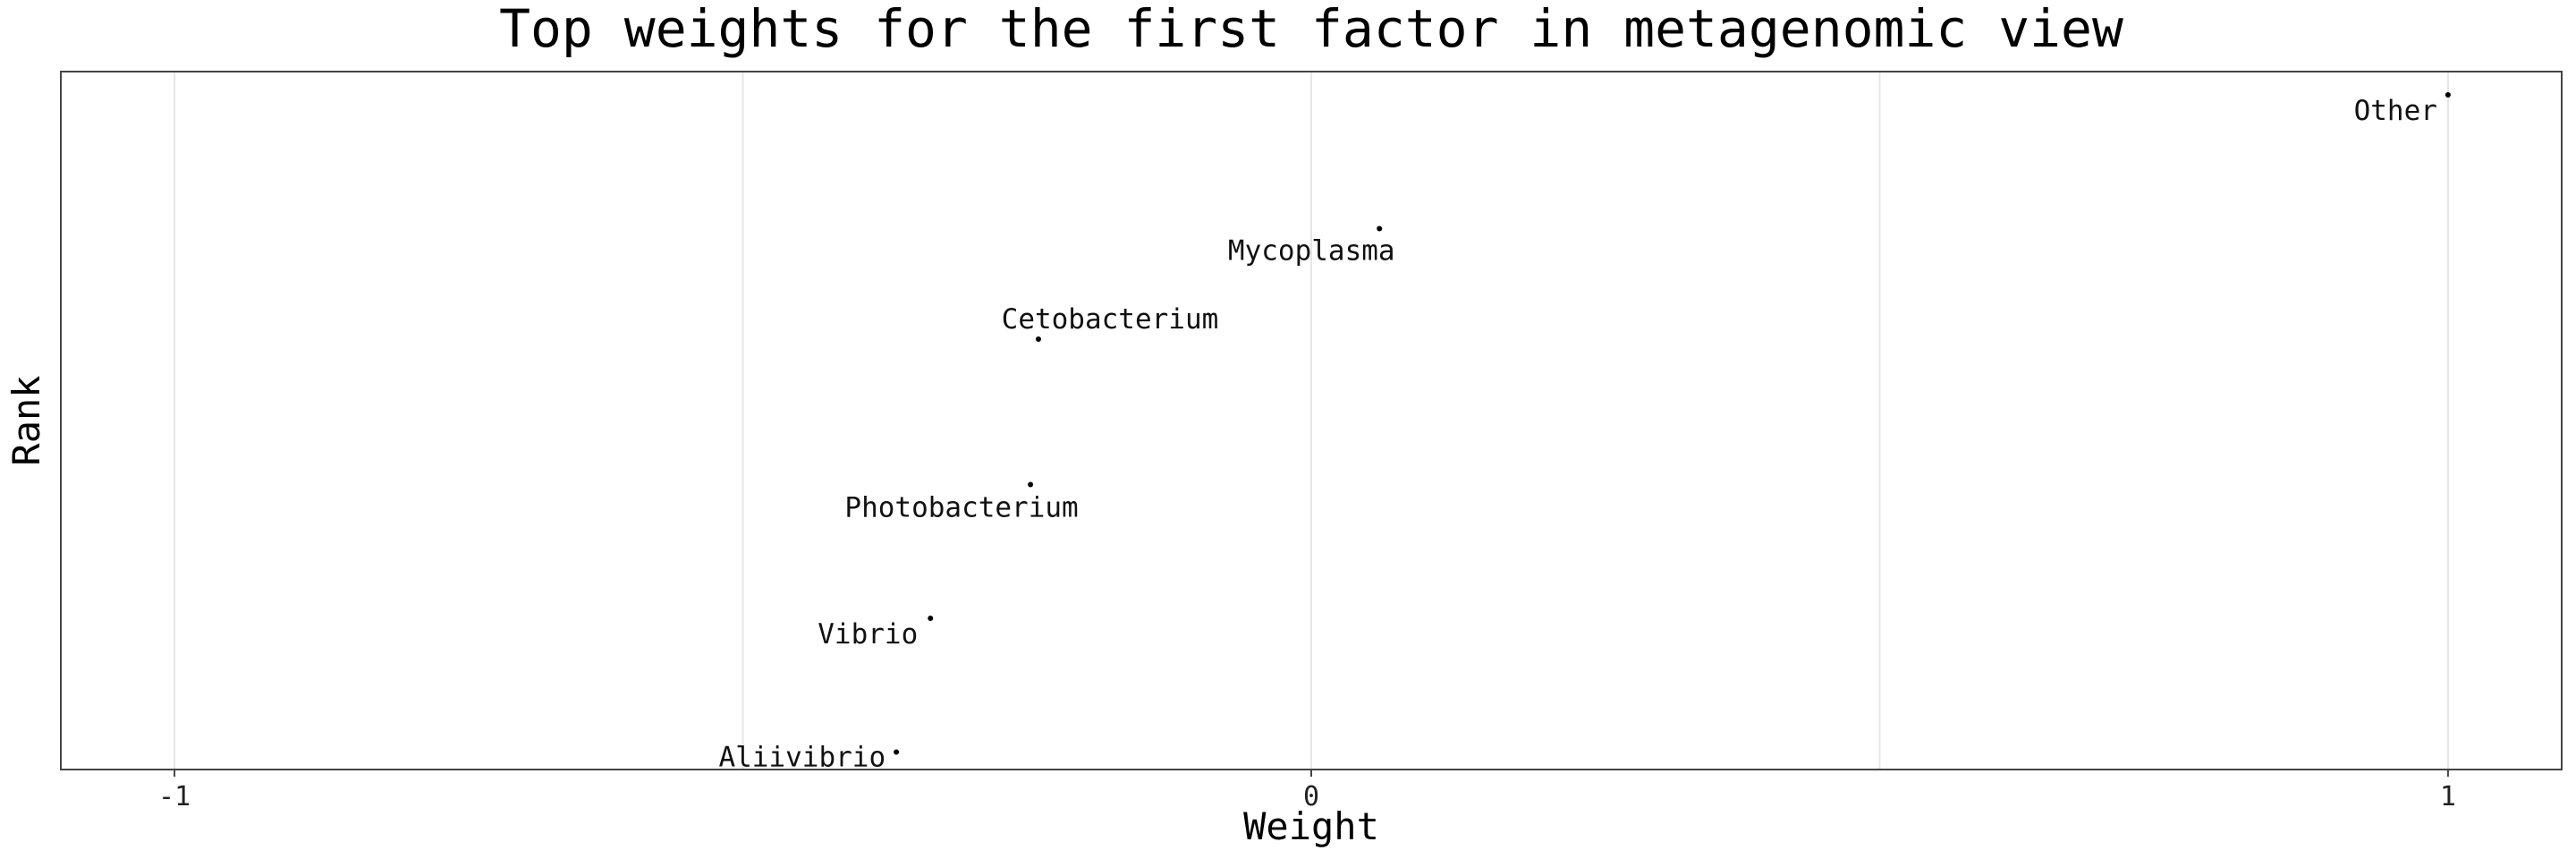 Image resolution: width=2576 pixels, height=859 pixels. What do you see at coordinates (26, 420) in the screenshot?
I see `y-axis-title: Rank` at bounding box center [26, 420].